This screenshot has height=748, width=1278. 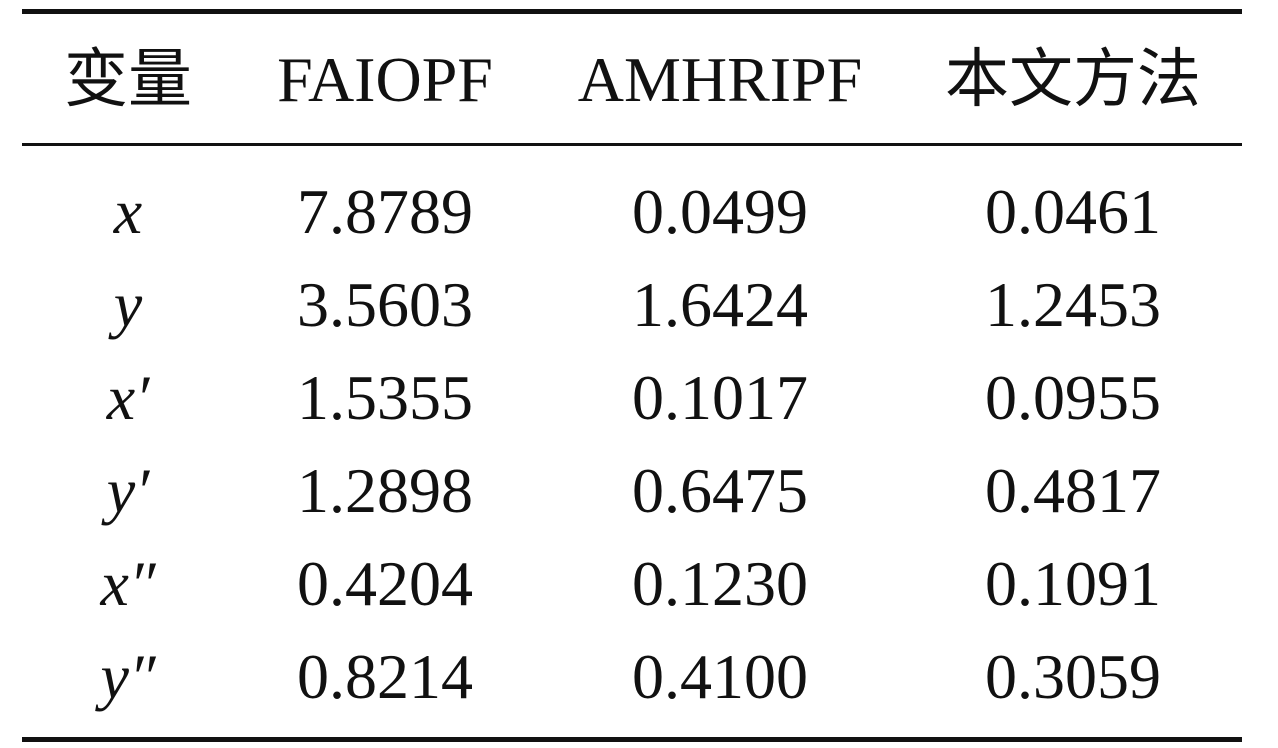 I want to click on variable-cell: y′, so click(x=128, y=490).